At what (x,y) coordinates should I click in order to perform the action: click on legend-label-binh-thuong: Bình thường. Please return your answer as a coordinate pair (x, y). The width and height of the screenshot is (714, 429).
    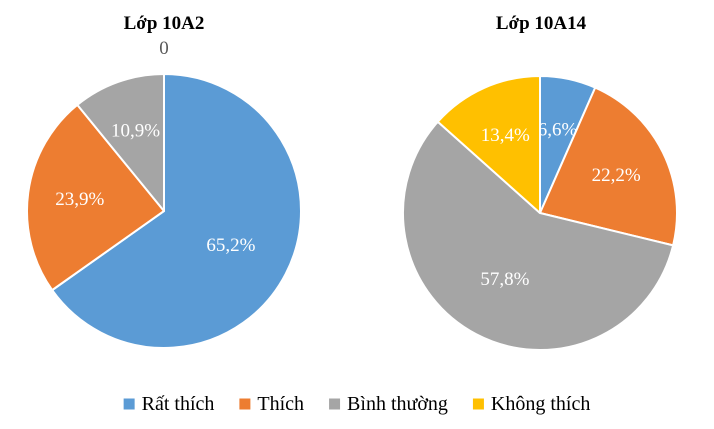
    Looking at the image, I should click on (397, 404).